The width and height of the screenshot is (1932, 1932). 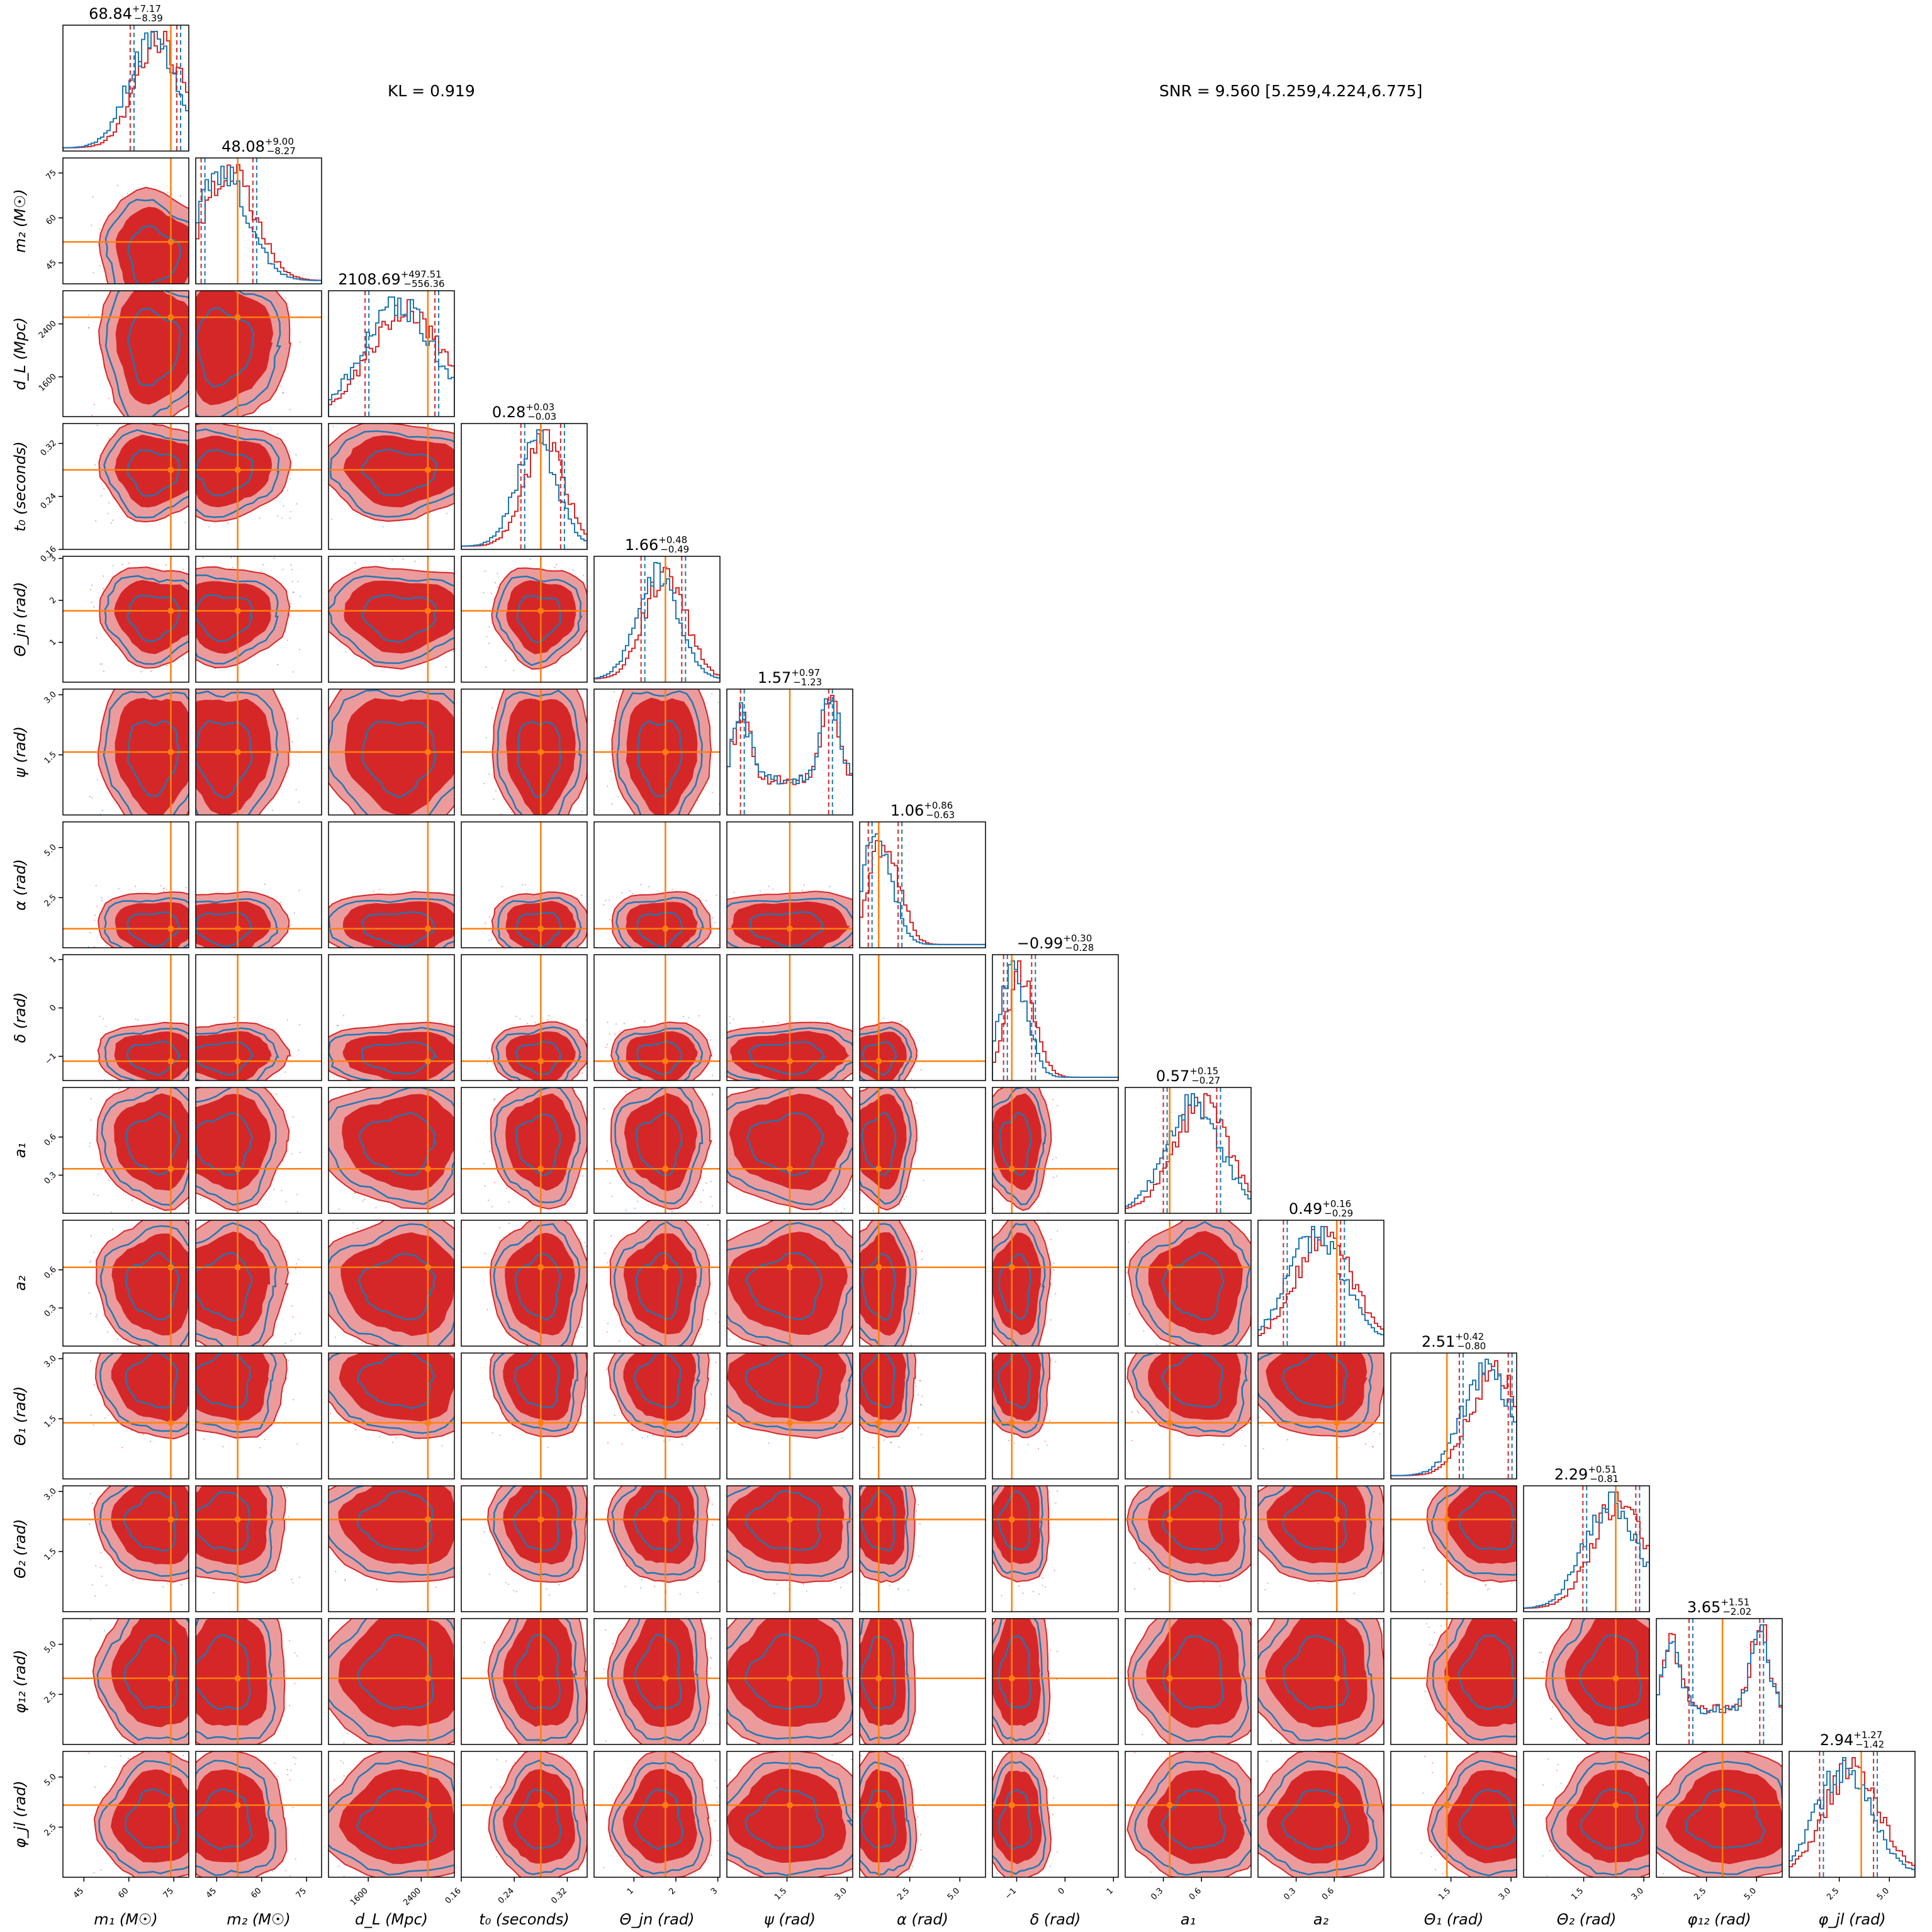 I want to click on histogram-b, so click(x=1321, y=1286).